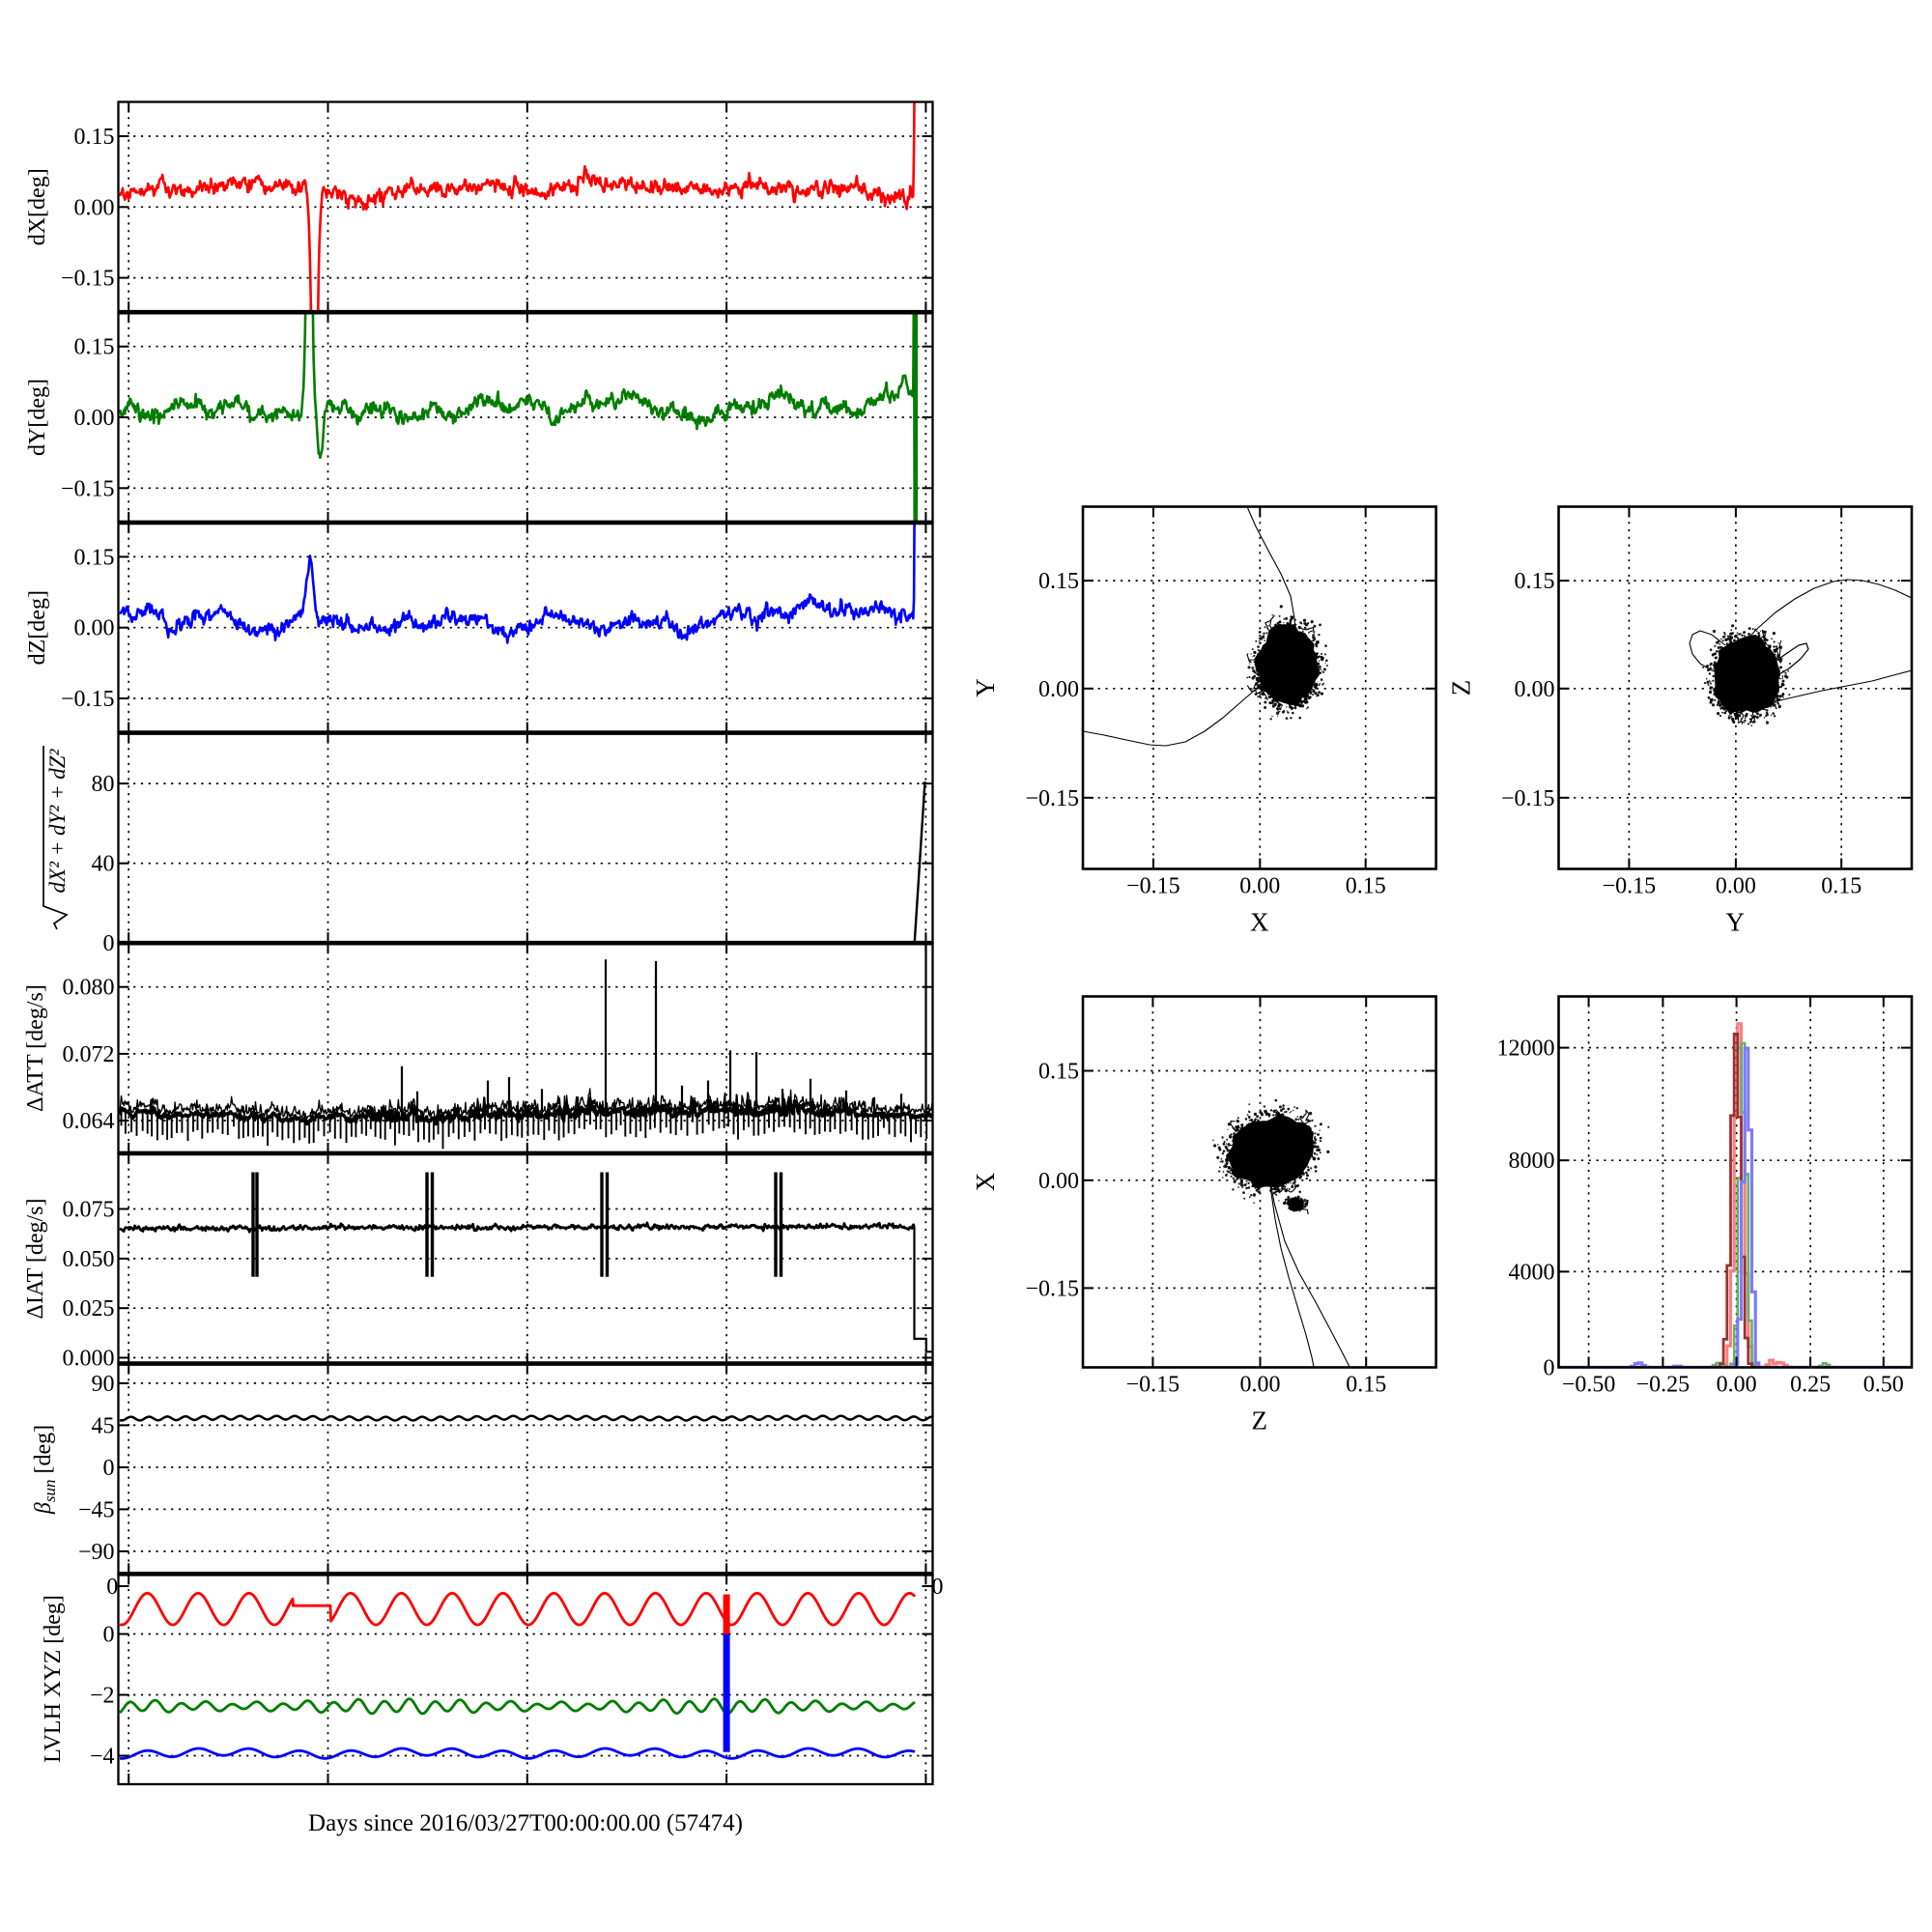 This screenshot has height=1932, width=1932. I want to click on svg-text: 0.25, so click(1810, 1385).